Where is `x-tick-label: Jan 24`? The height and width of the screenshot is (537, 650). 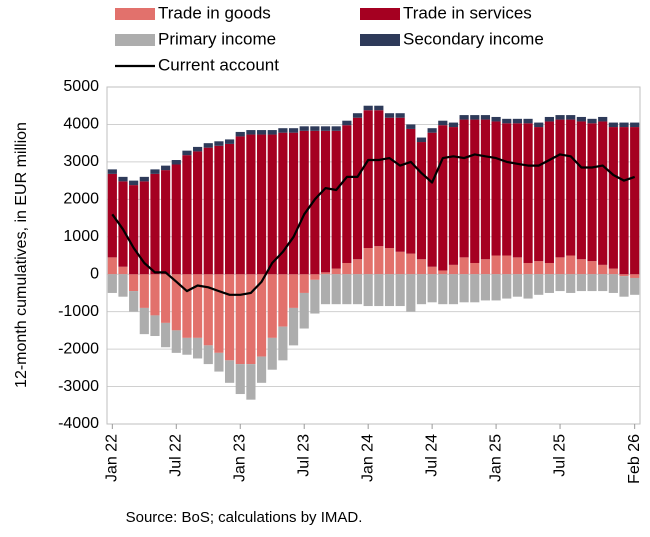 x-tick-label: Jan 24 is located at coordinates (367, 458).